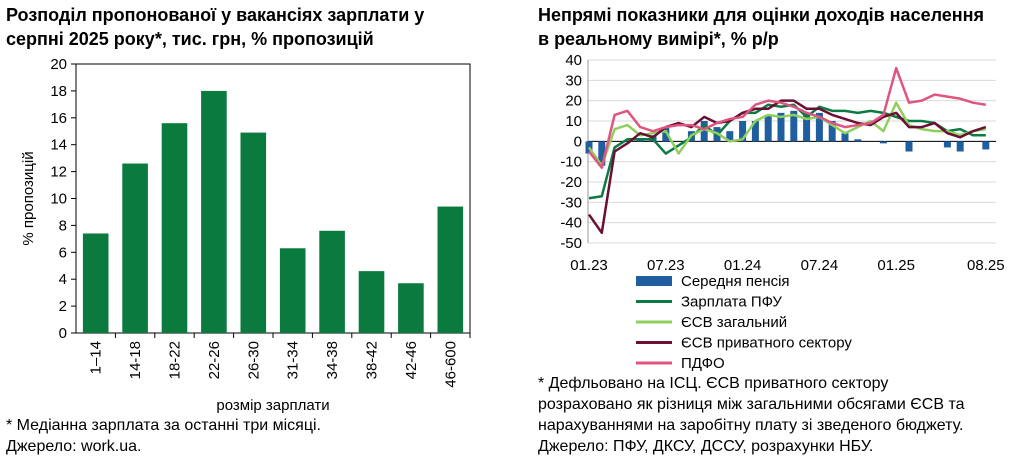 This screenshot has width=1024, height=467. Describe the element at coordinates (96, 357) in the screenshot. I see `x-tick-label: 1–14` at that location.